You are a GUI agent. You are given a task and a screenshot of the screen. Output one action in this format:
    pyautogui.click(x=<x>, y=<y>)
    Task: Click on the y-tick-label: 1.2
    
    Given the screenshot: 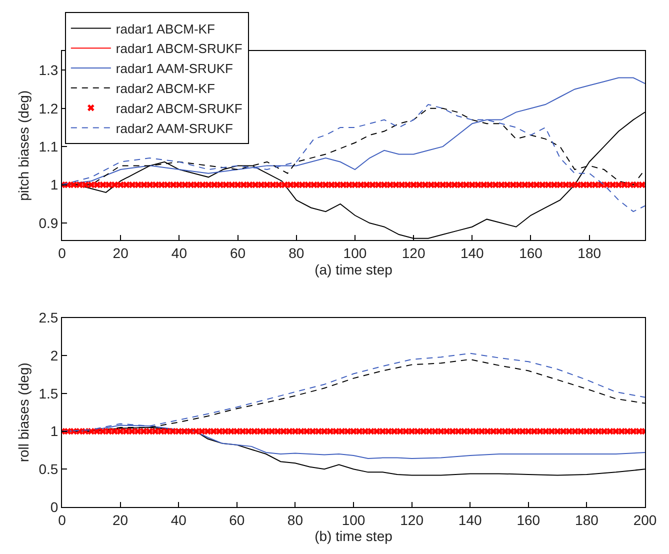 What is the action you would take?
    pyautogui.click(x=48, y=108)
    